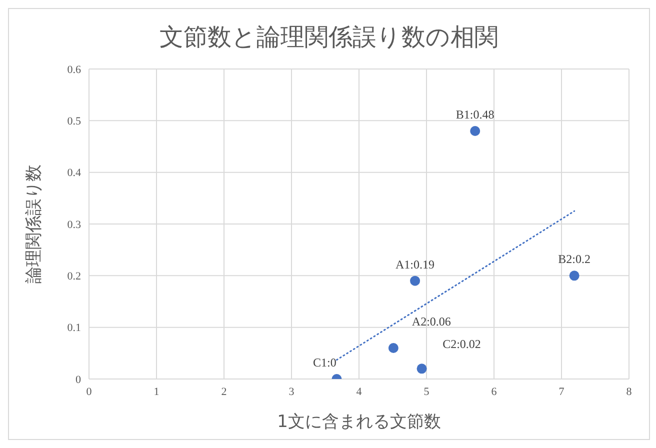 The image size is (656, 448). Describe the element at coordinates (74, 328) in the screenshot. I see `y-tick-label: 0.1` at that location.